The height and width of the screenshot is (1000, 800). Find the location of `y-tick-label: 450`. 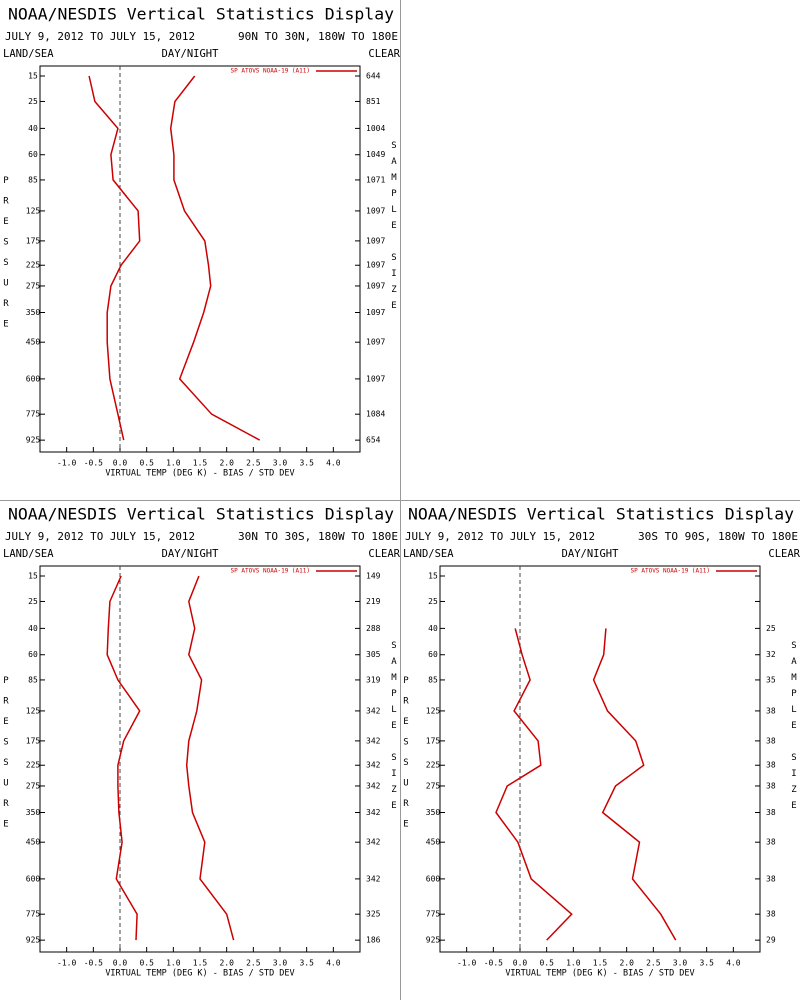

y-tick-label: 450 is located at coordinates (33, 842).